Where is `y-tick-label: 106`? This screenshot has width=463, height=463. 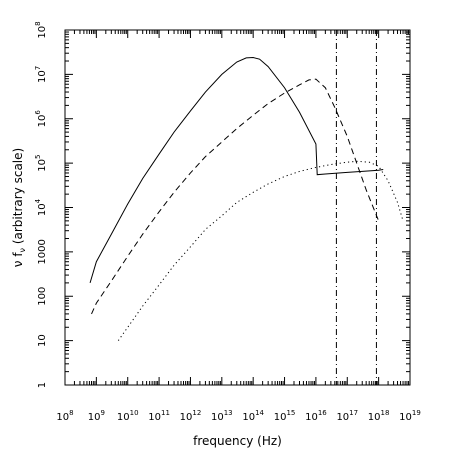 y-tick-label: 106 is located at coordinates (41, 119).